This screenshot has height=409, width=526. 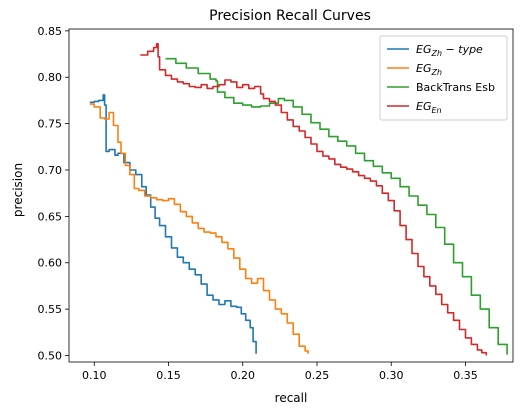 I want to click on x-axis: 0.10 0.15 0.20 0.25 0.30 0.35, so click(x=280, y=372).